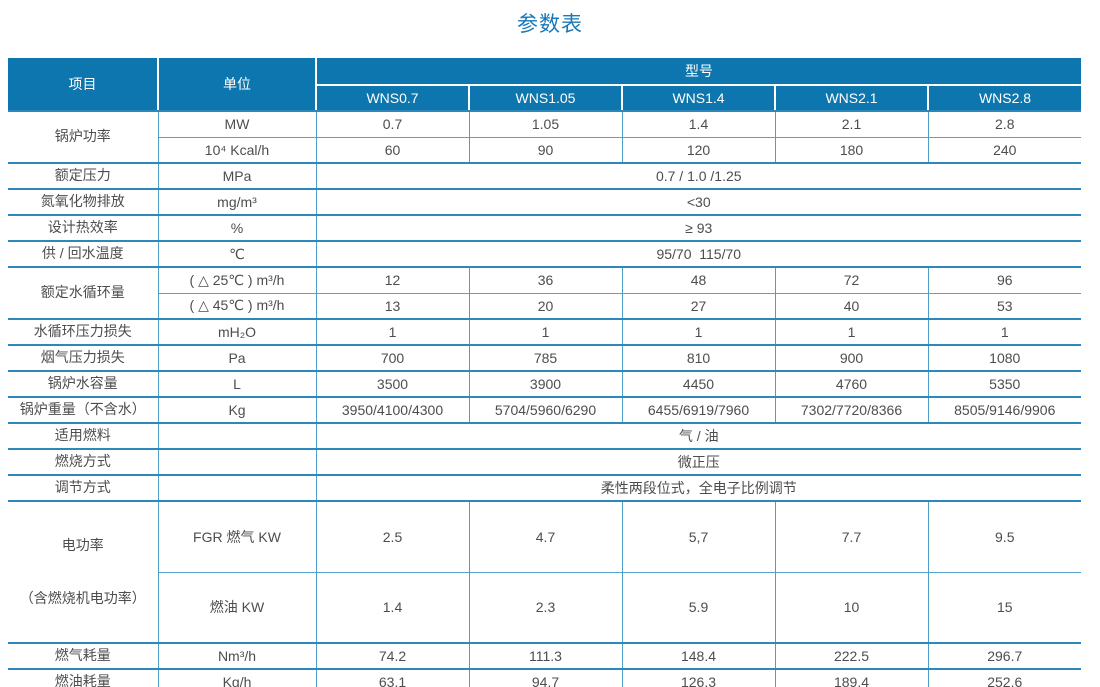  What do you see at coordinates (851, 357) in the screenshot?
I see `value-cell: 900` at bounding box center [851, 357].